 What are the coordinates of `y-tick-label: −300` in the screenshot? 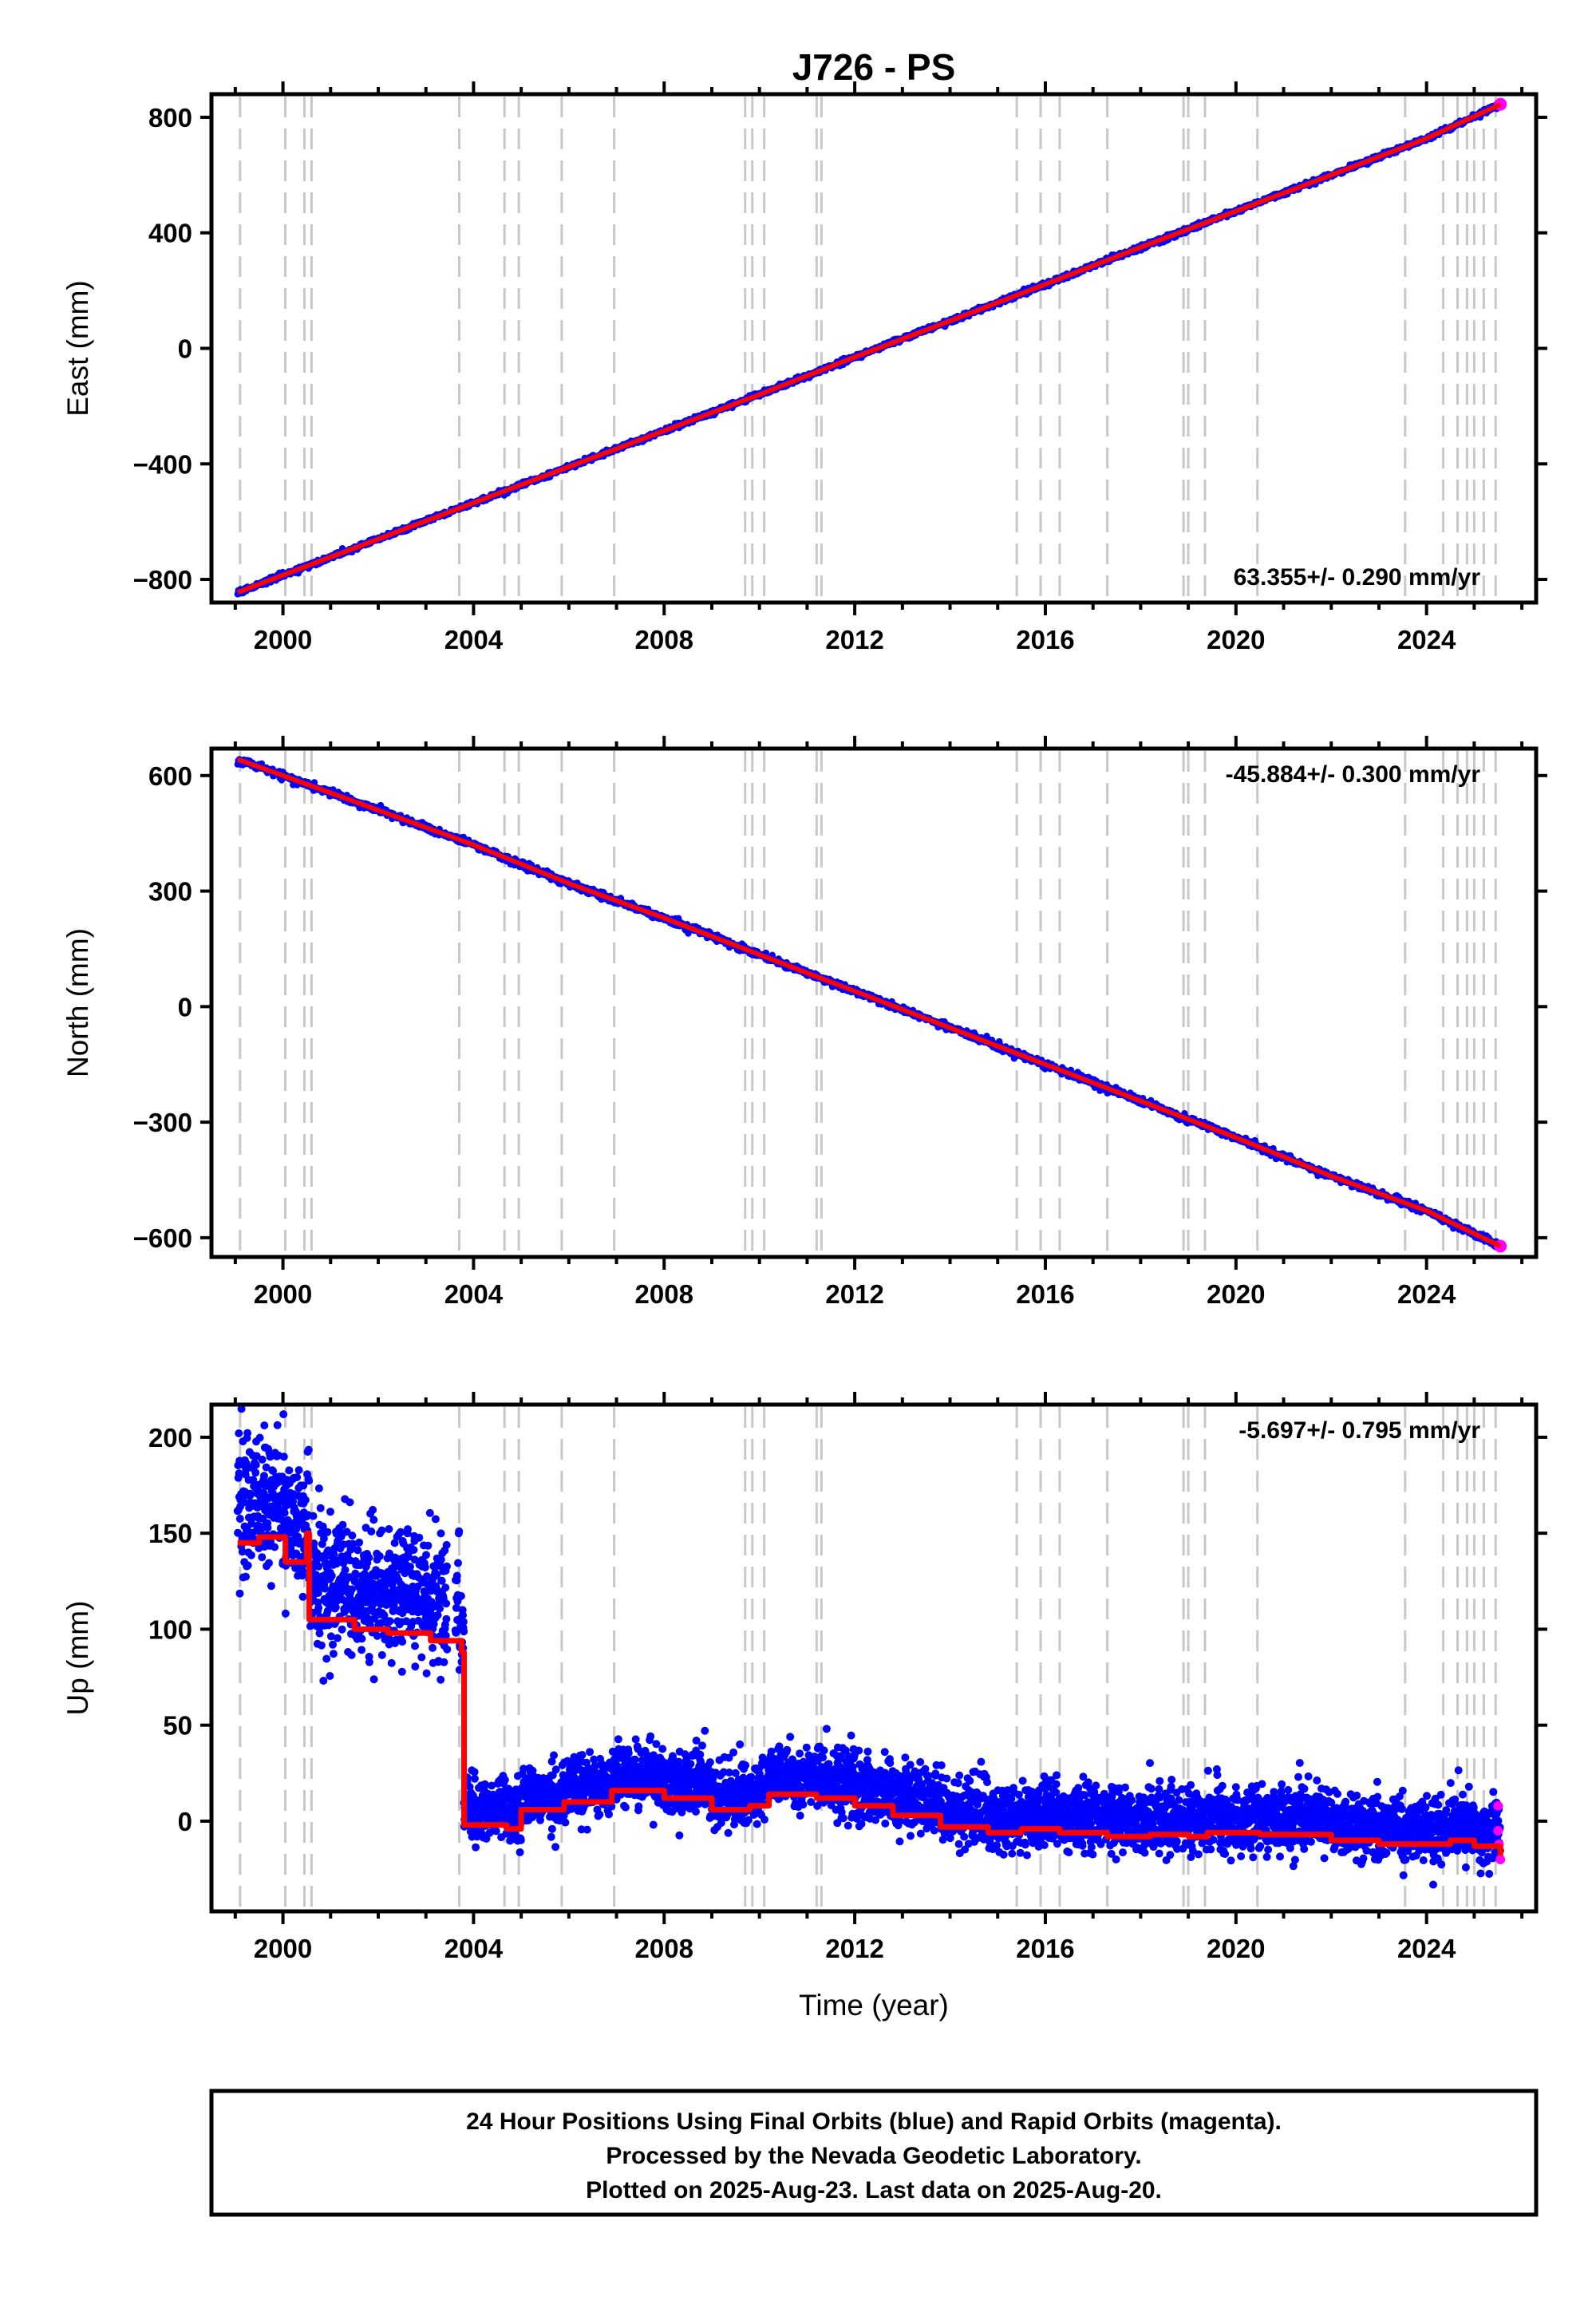 It's located at (162, 1122).